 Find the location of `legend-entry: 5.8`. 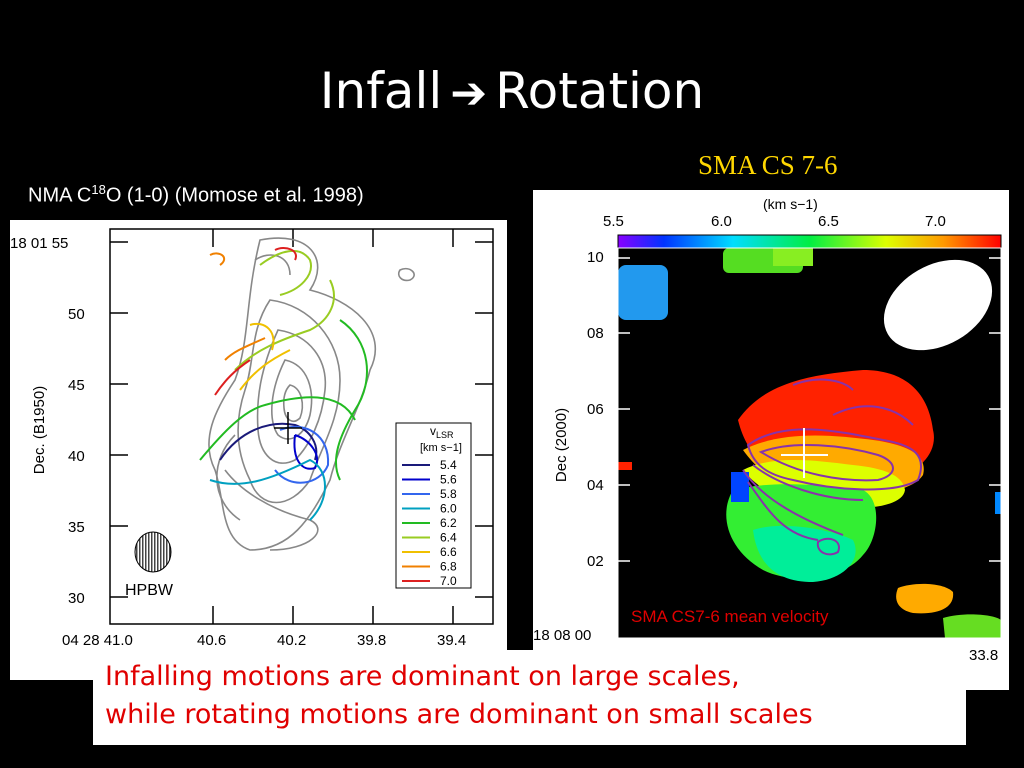

legend-entry: 5.8 is located at coordinates (448, 494).